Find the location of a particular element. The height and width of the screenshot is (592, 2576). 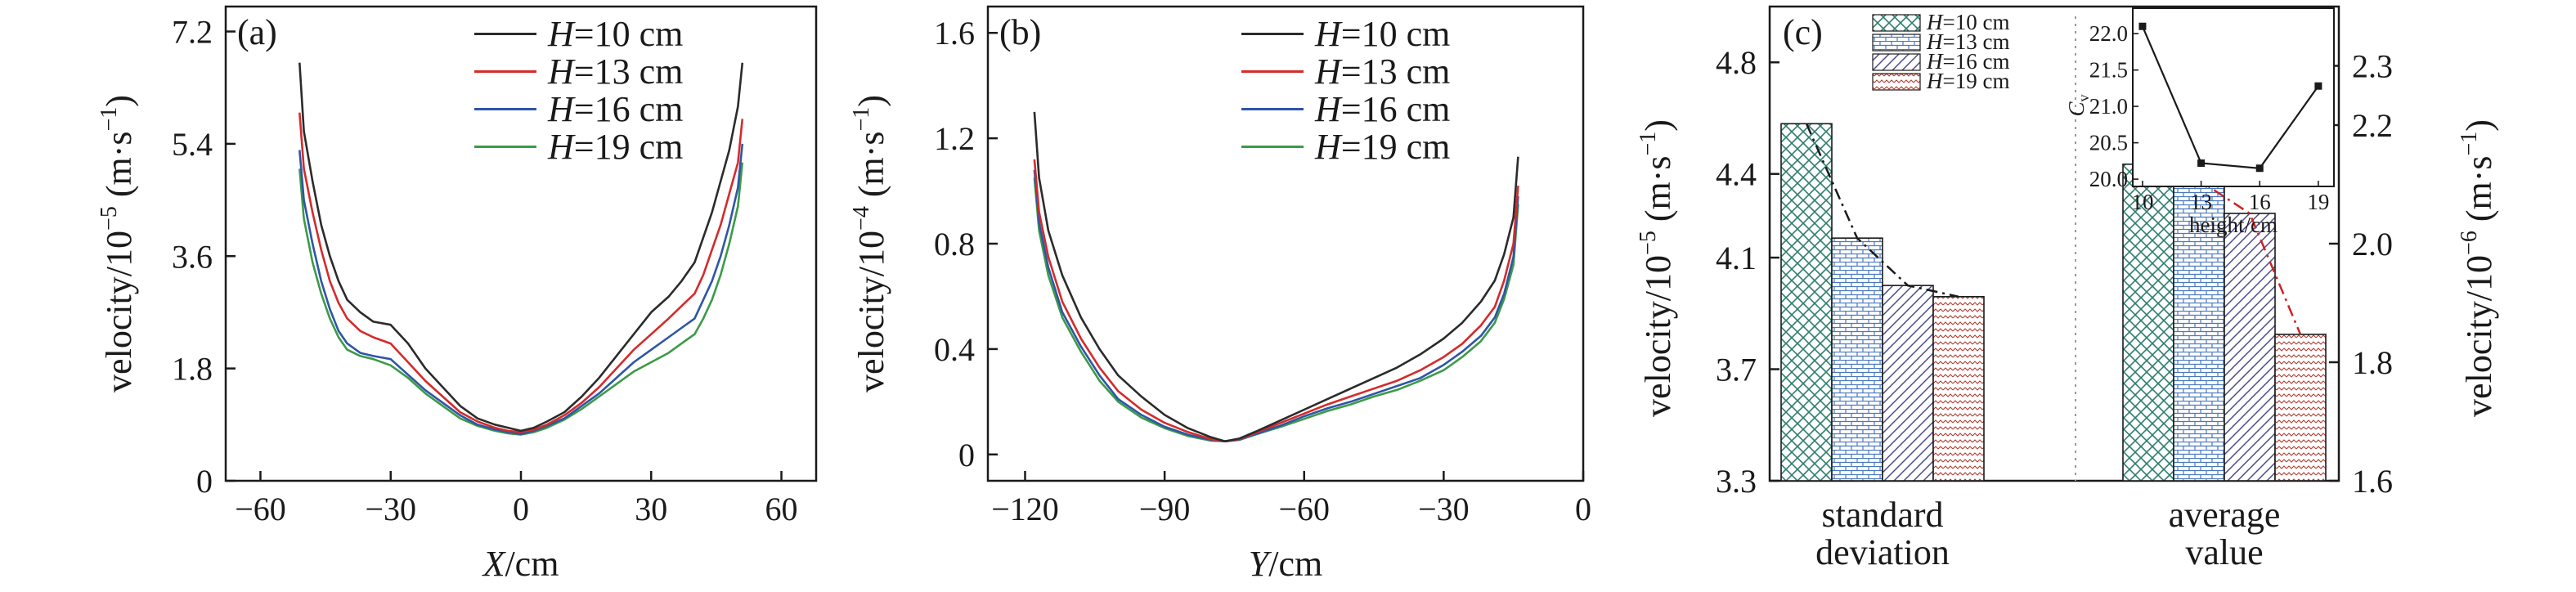

pb-y-tick-label: 1.6 is located at coordinates (954, 33).